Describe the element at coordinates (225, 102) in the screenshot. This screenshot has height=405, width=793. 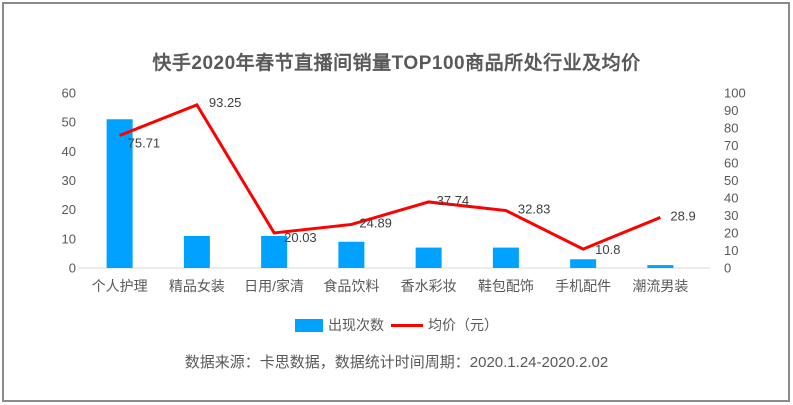
I see `line-data-label: 93.25` at that location.